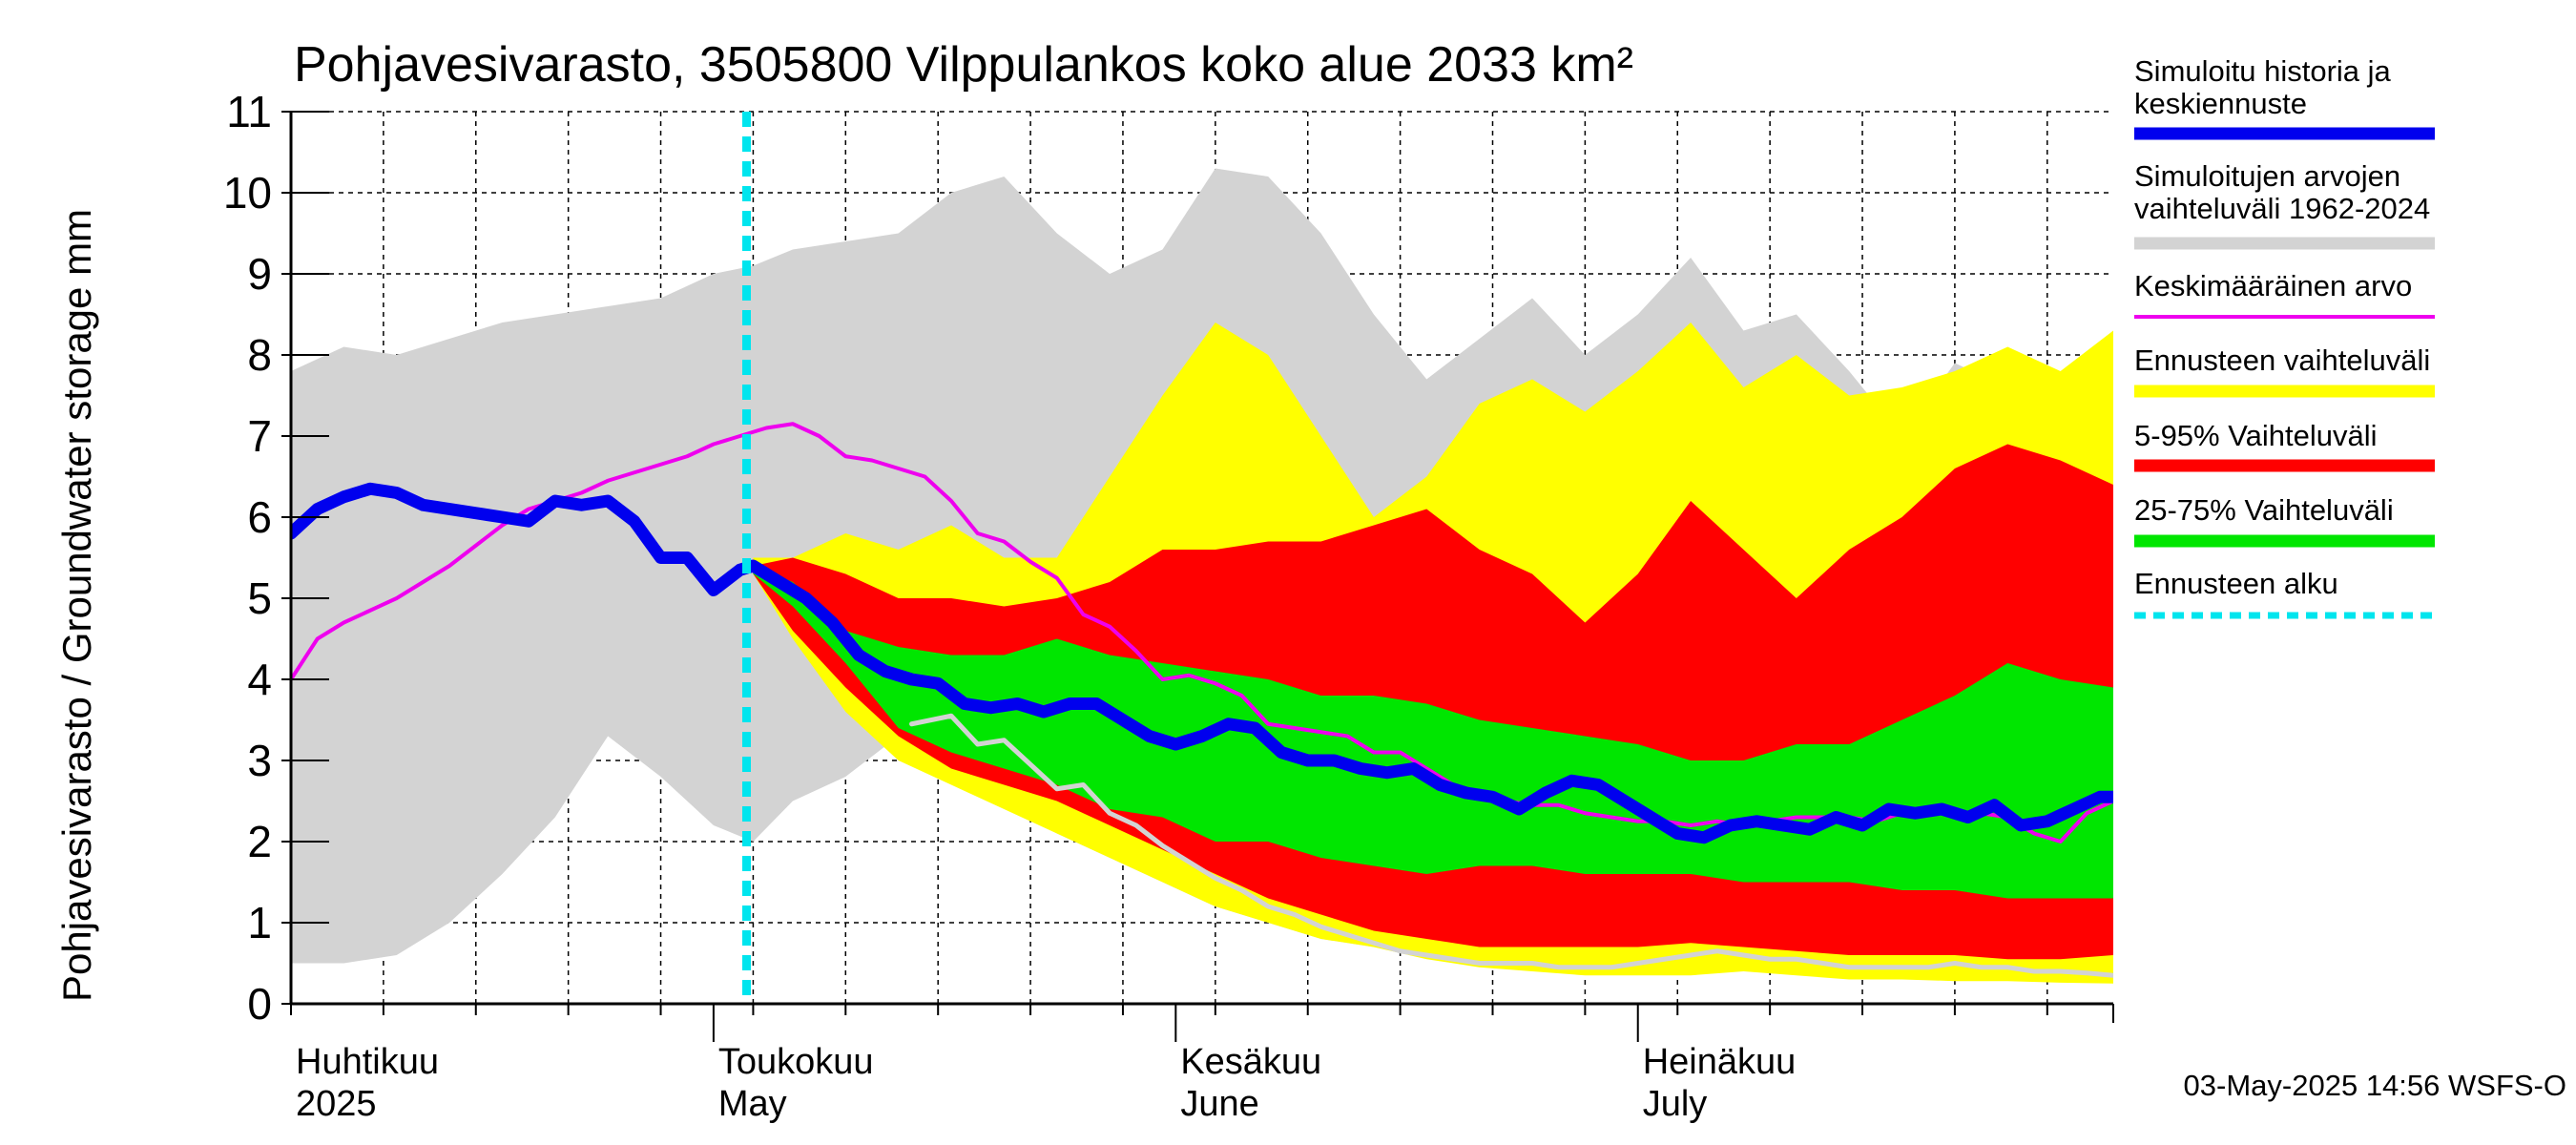 Image resolution: width=2576 pixels, height=1145 pixels. What do you see at coordinates (259, 355) in the screenshot?
I see `y-tick-label: 8` at bounding box center [259, 355].